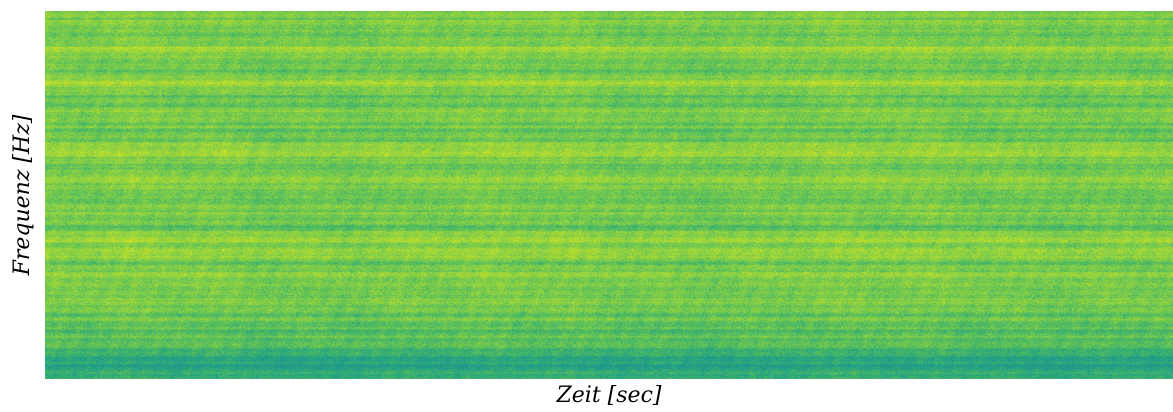 Image resolution: width=1173 pixels, height=412 pixels. What do you see at coordinates (22, 195) in the screenshot?
I see `y-axis-label: Frequenz [Hz]` at bounding box center [22, 195].